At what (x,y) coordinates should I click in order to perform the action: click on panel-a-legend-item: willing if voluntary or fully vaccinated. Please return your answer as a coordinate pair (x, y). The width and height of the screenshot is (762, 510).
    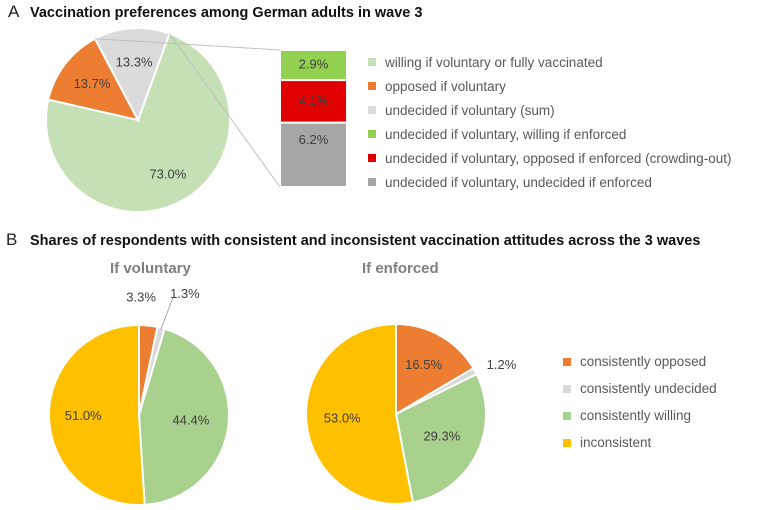
    Looking at the image, I should click on (549, 62).